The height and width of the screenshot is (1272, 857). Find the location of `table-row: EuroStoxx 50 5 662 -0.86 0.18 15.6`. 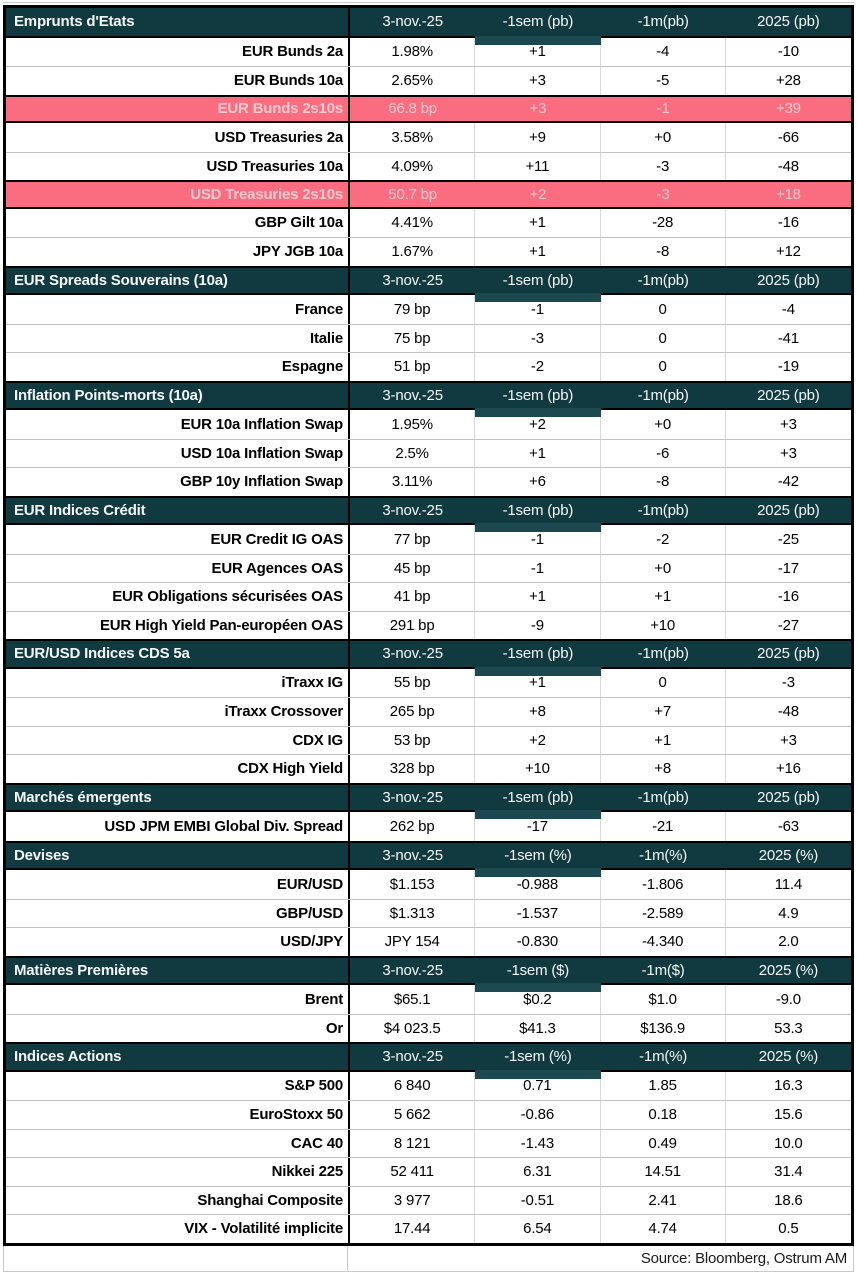

table-row: EuroStoxx 50 5 662 -0.86 0.18 15.6 is located at coordinates (428, 1114).